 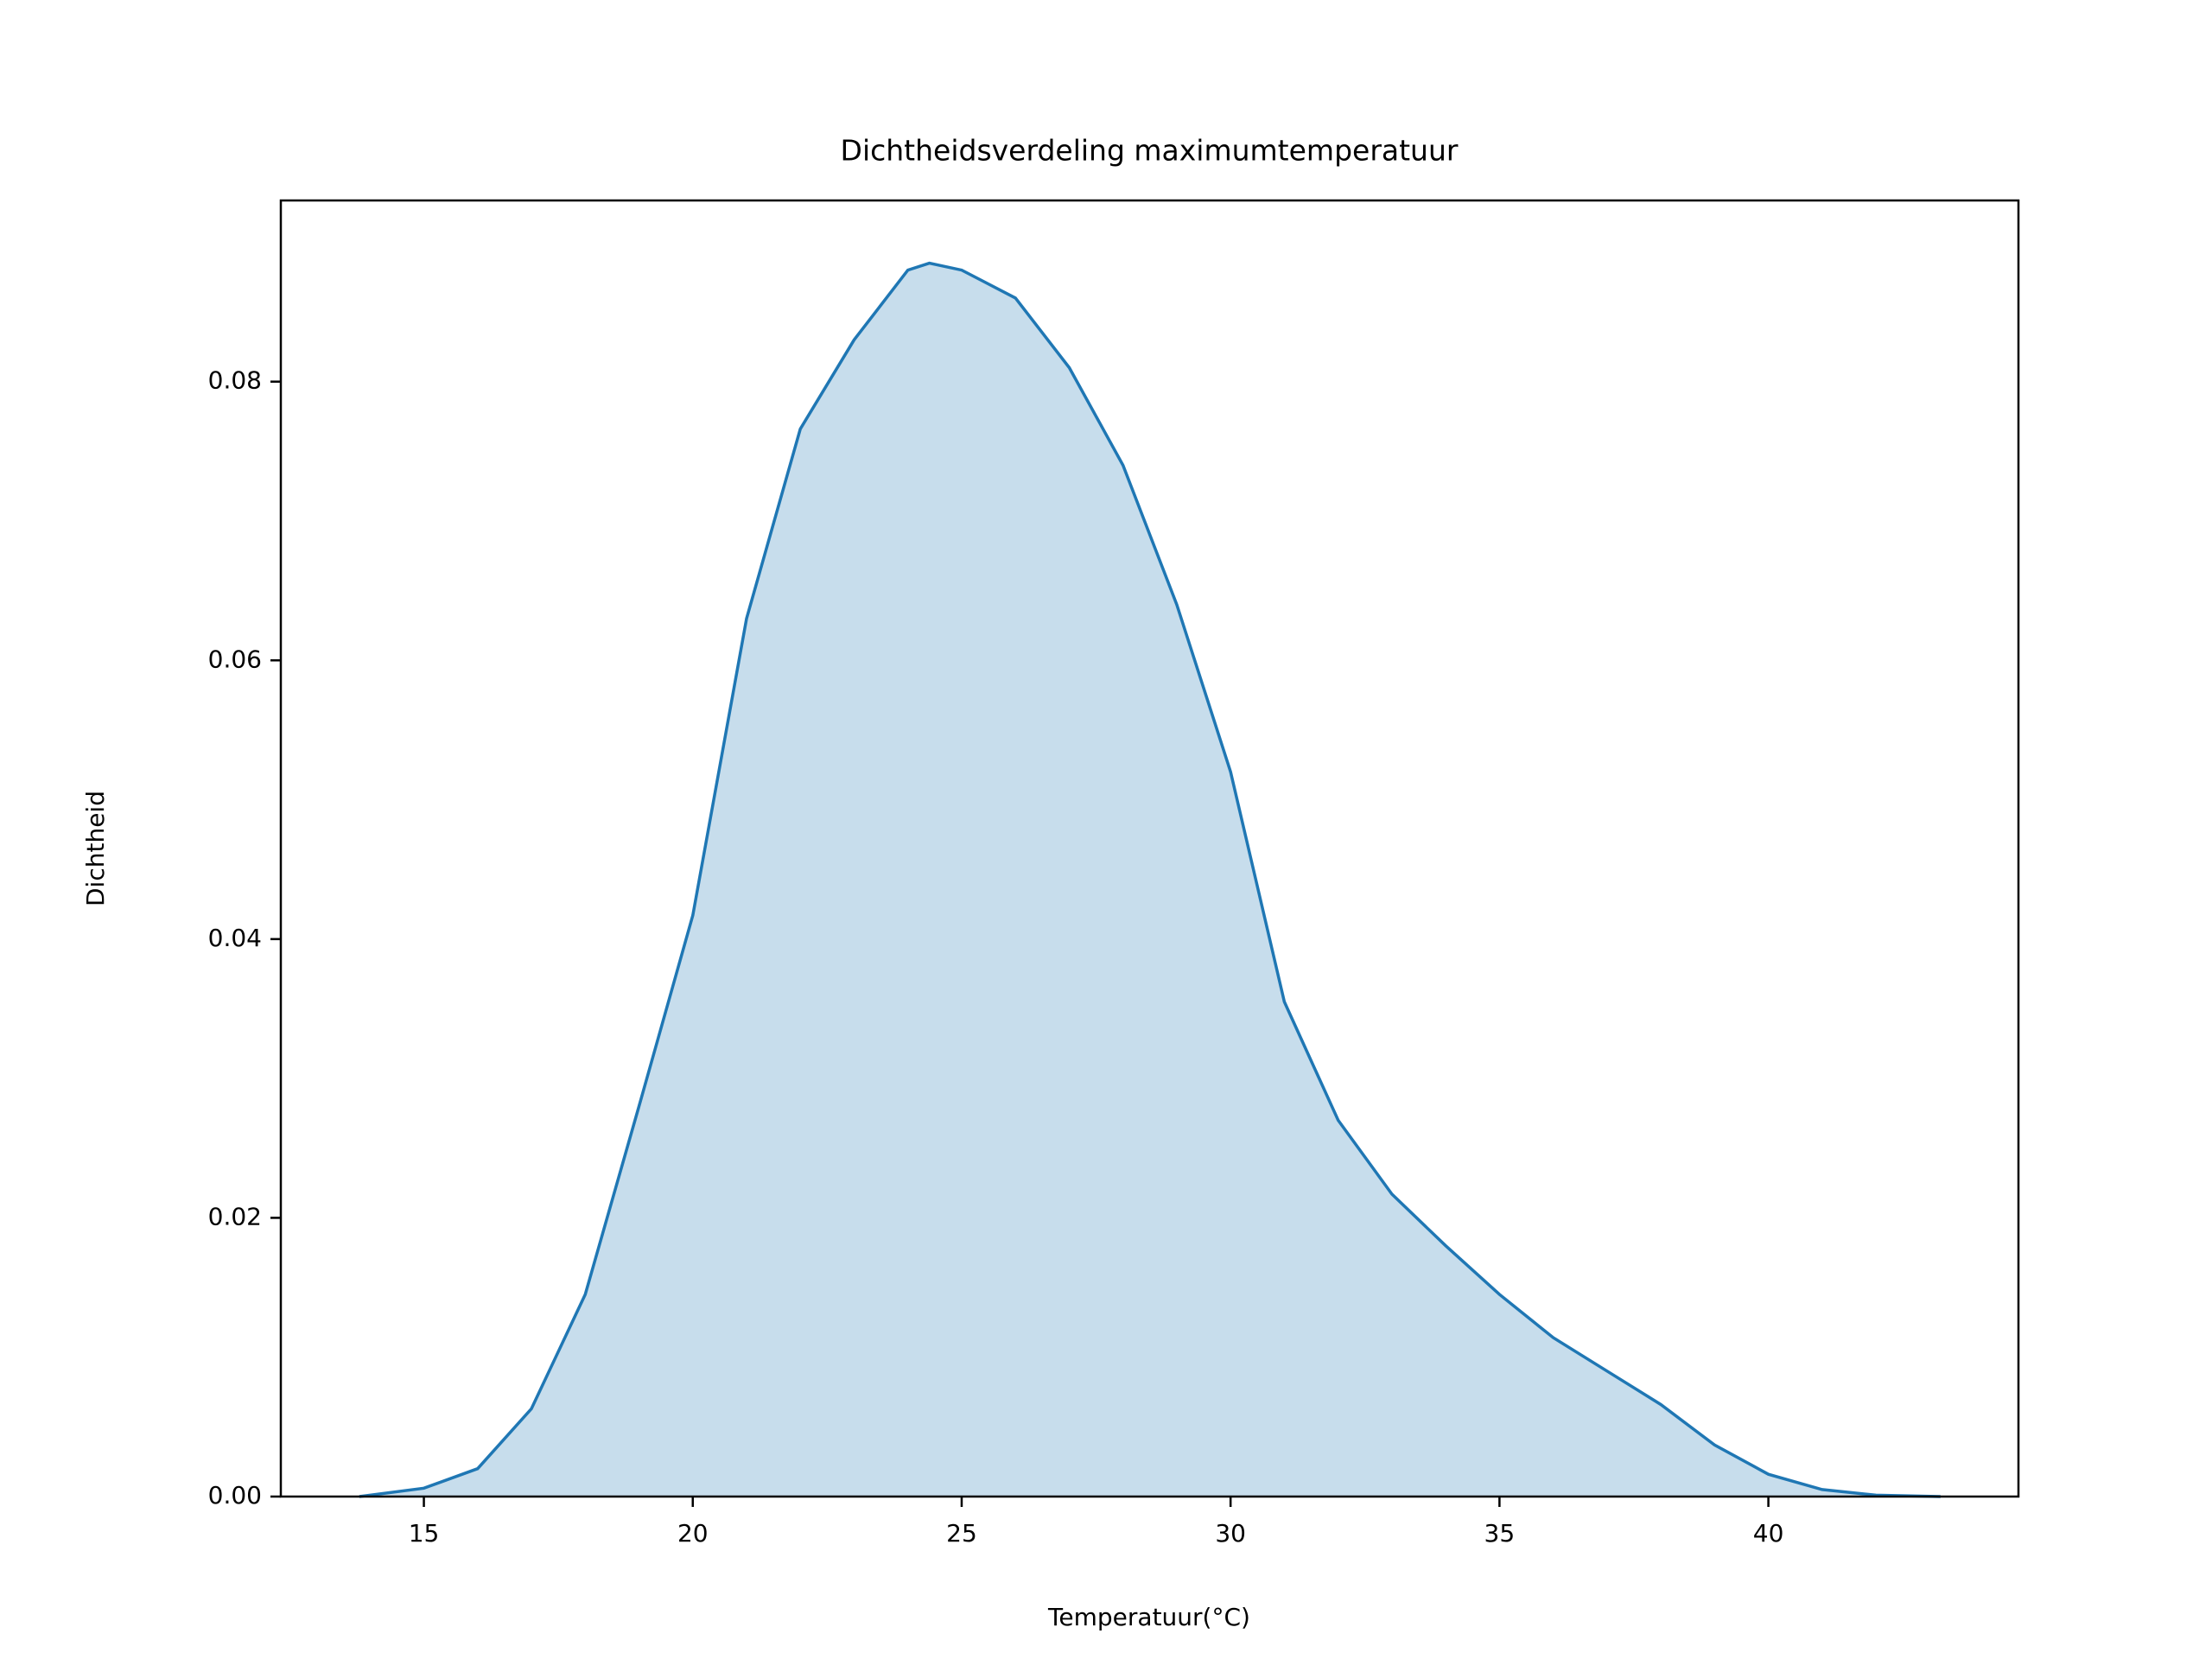 What do you see at coordinates (235, 1216) in the screenshot?
I see `y-tick-label: 0.02` at bounding box center [235, 1216].